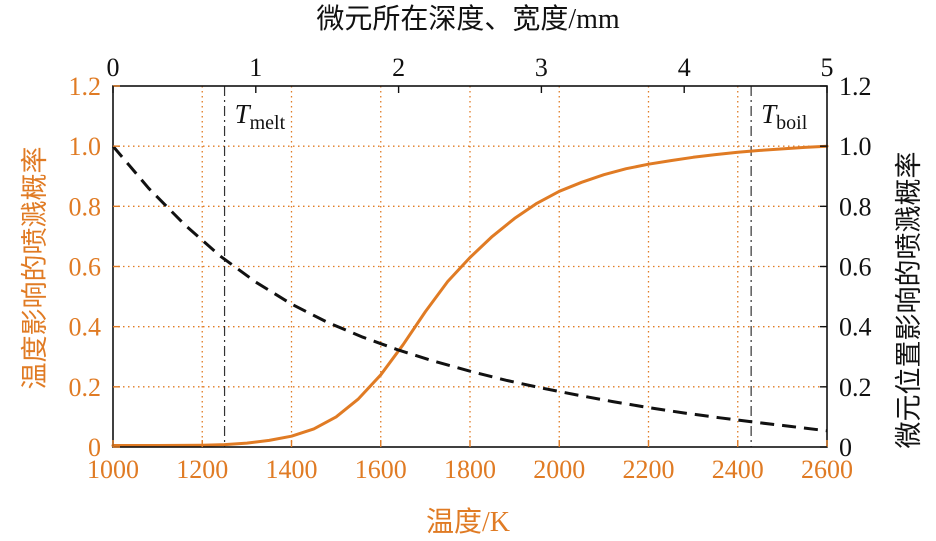 This screenshot has width=936, height=541. Describe the element at coordinates (113, 67) in the screenshot. I see `top-tick-label: 0` at that location.